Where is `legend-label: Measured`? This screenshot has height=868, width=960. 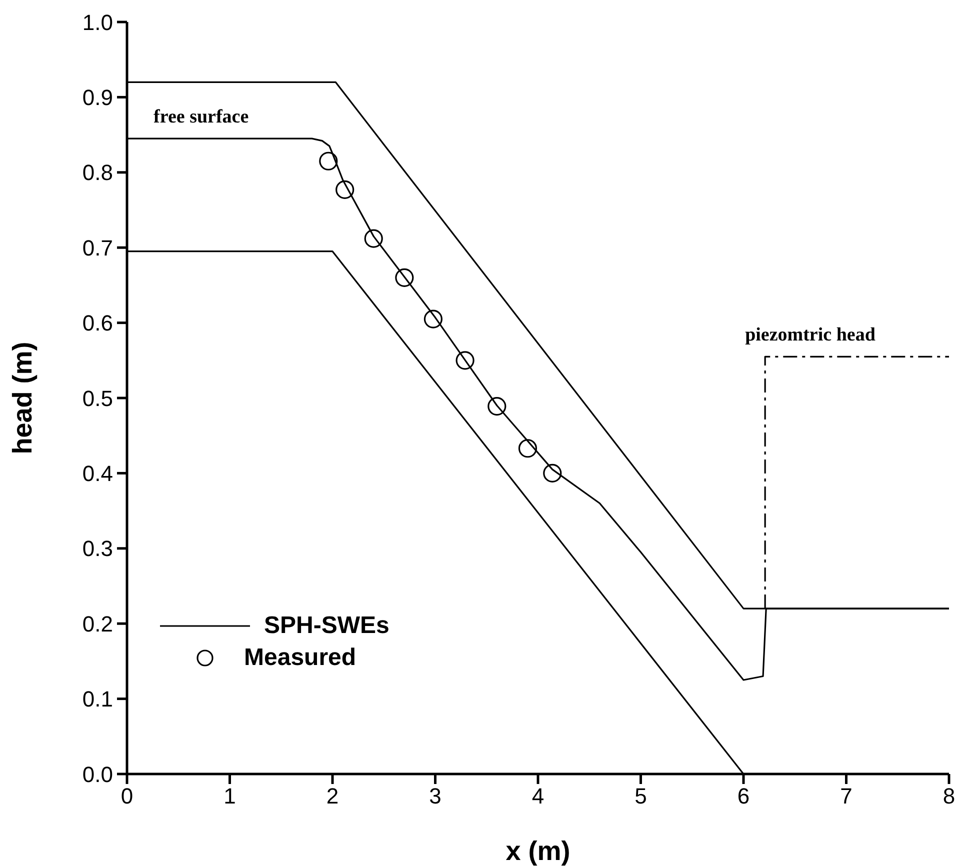 legend-label: Measured is located at coordinates (300, 658).